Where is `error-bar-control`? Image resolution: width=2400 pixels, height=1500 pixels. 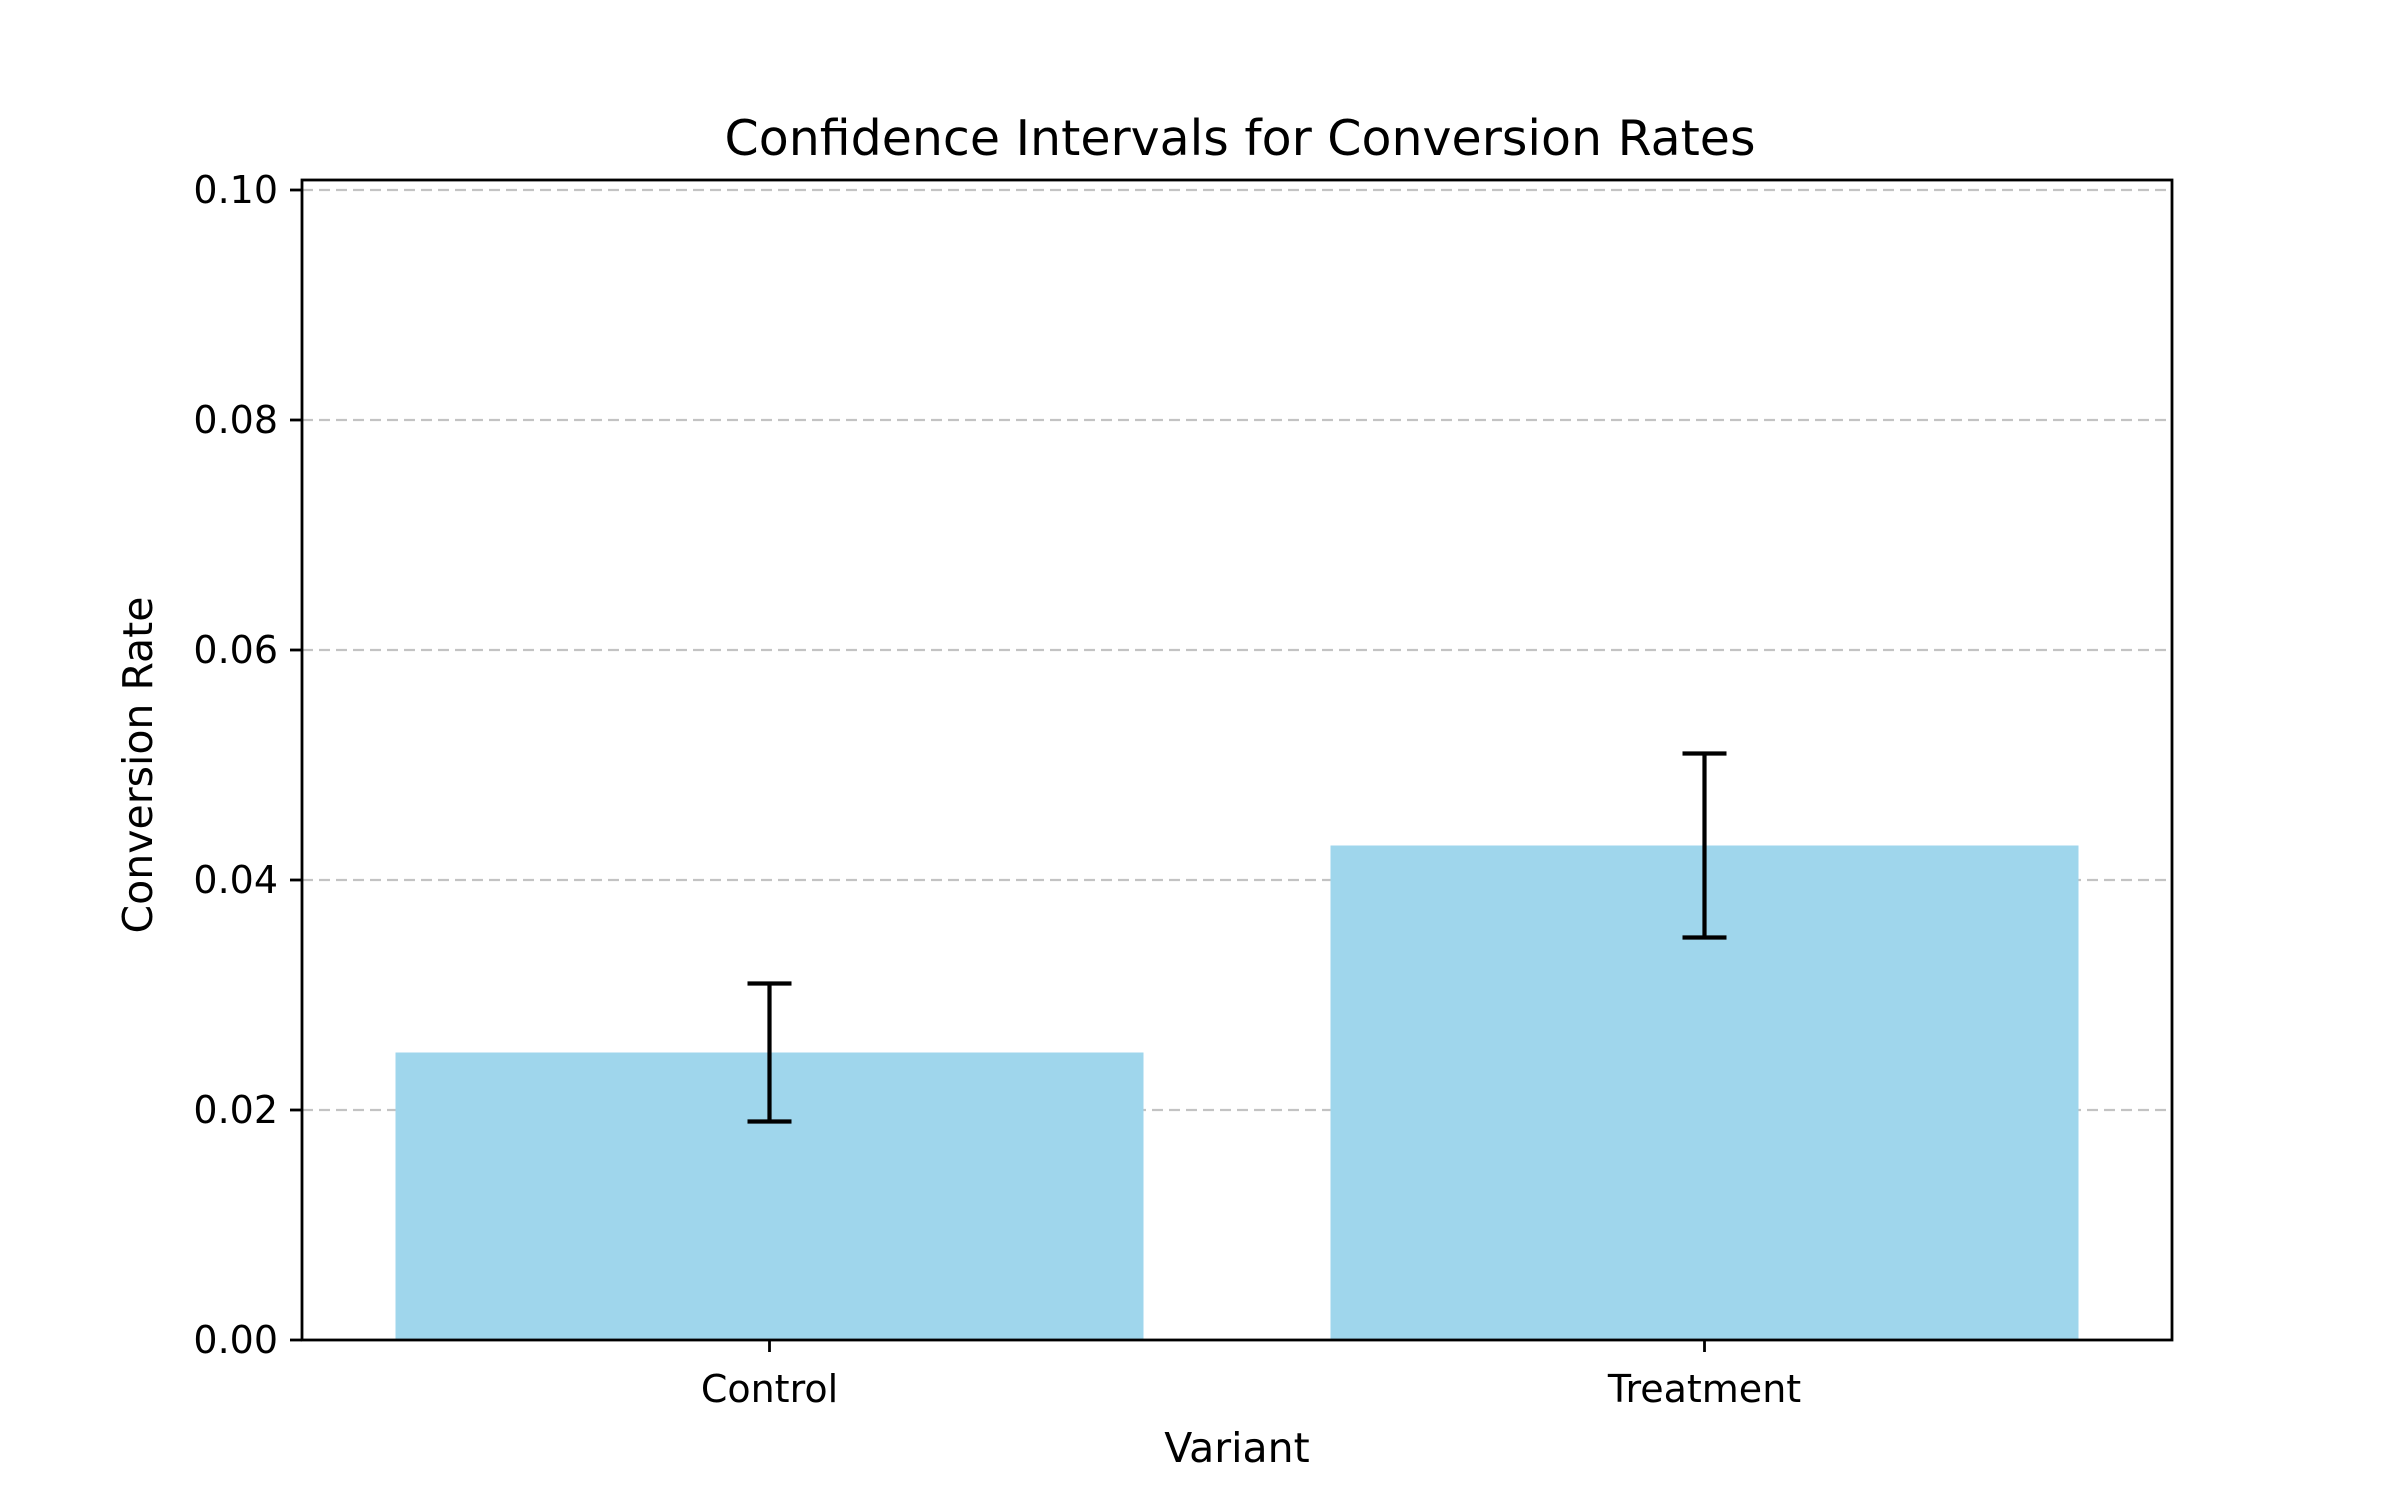 error-bar-control is located at coordinates (769, 1052).